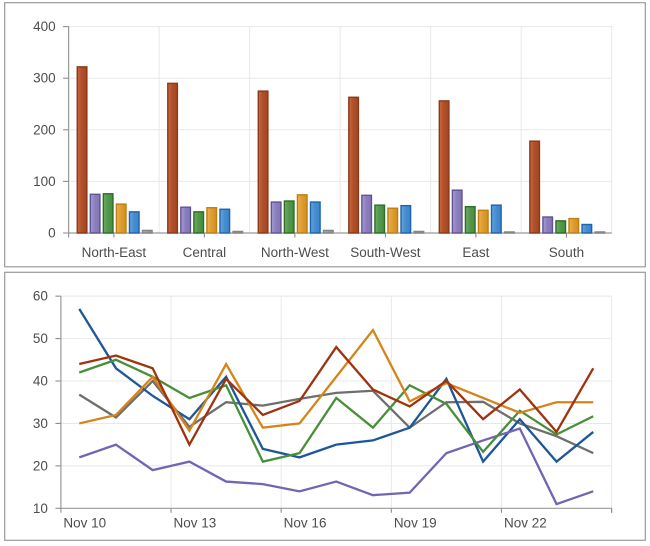 The width and height of the screenshot is (650, 546). Describe the element at coordinates (44, 129) in the screenshot. I see `svg-text: 200` at that location.